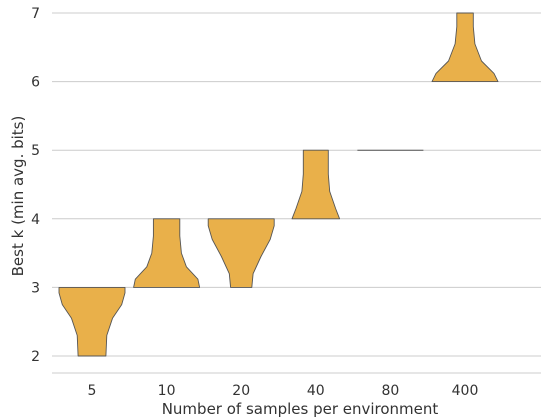 This screenshot has width=541, height=417. What do you see at coordinates (35, 220) in the screenshot?
I see `y-tick-label: 4` at bounding box center [35, 220].